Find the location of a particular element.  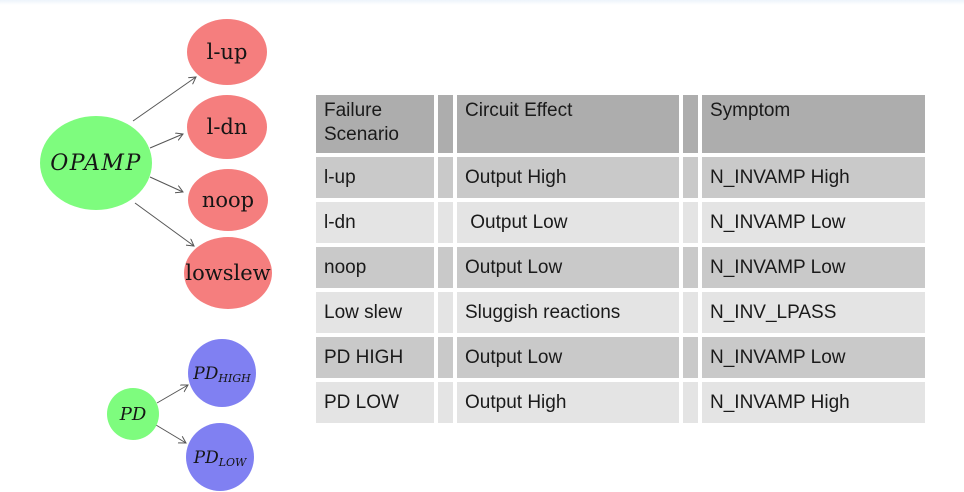

edge-opamp-lup is located at coordinates (164, 99).